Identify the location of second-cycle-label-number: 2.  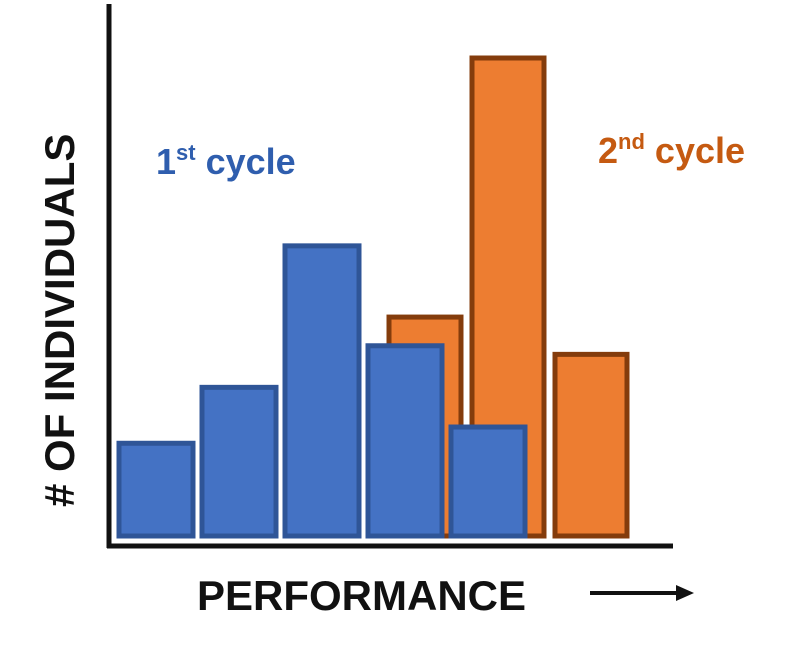
(608, 150).